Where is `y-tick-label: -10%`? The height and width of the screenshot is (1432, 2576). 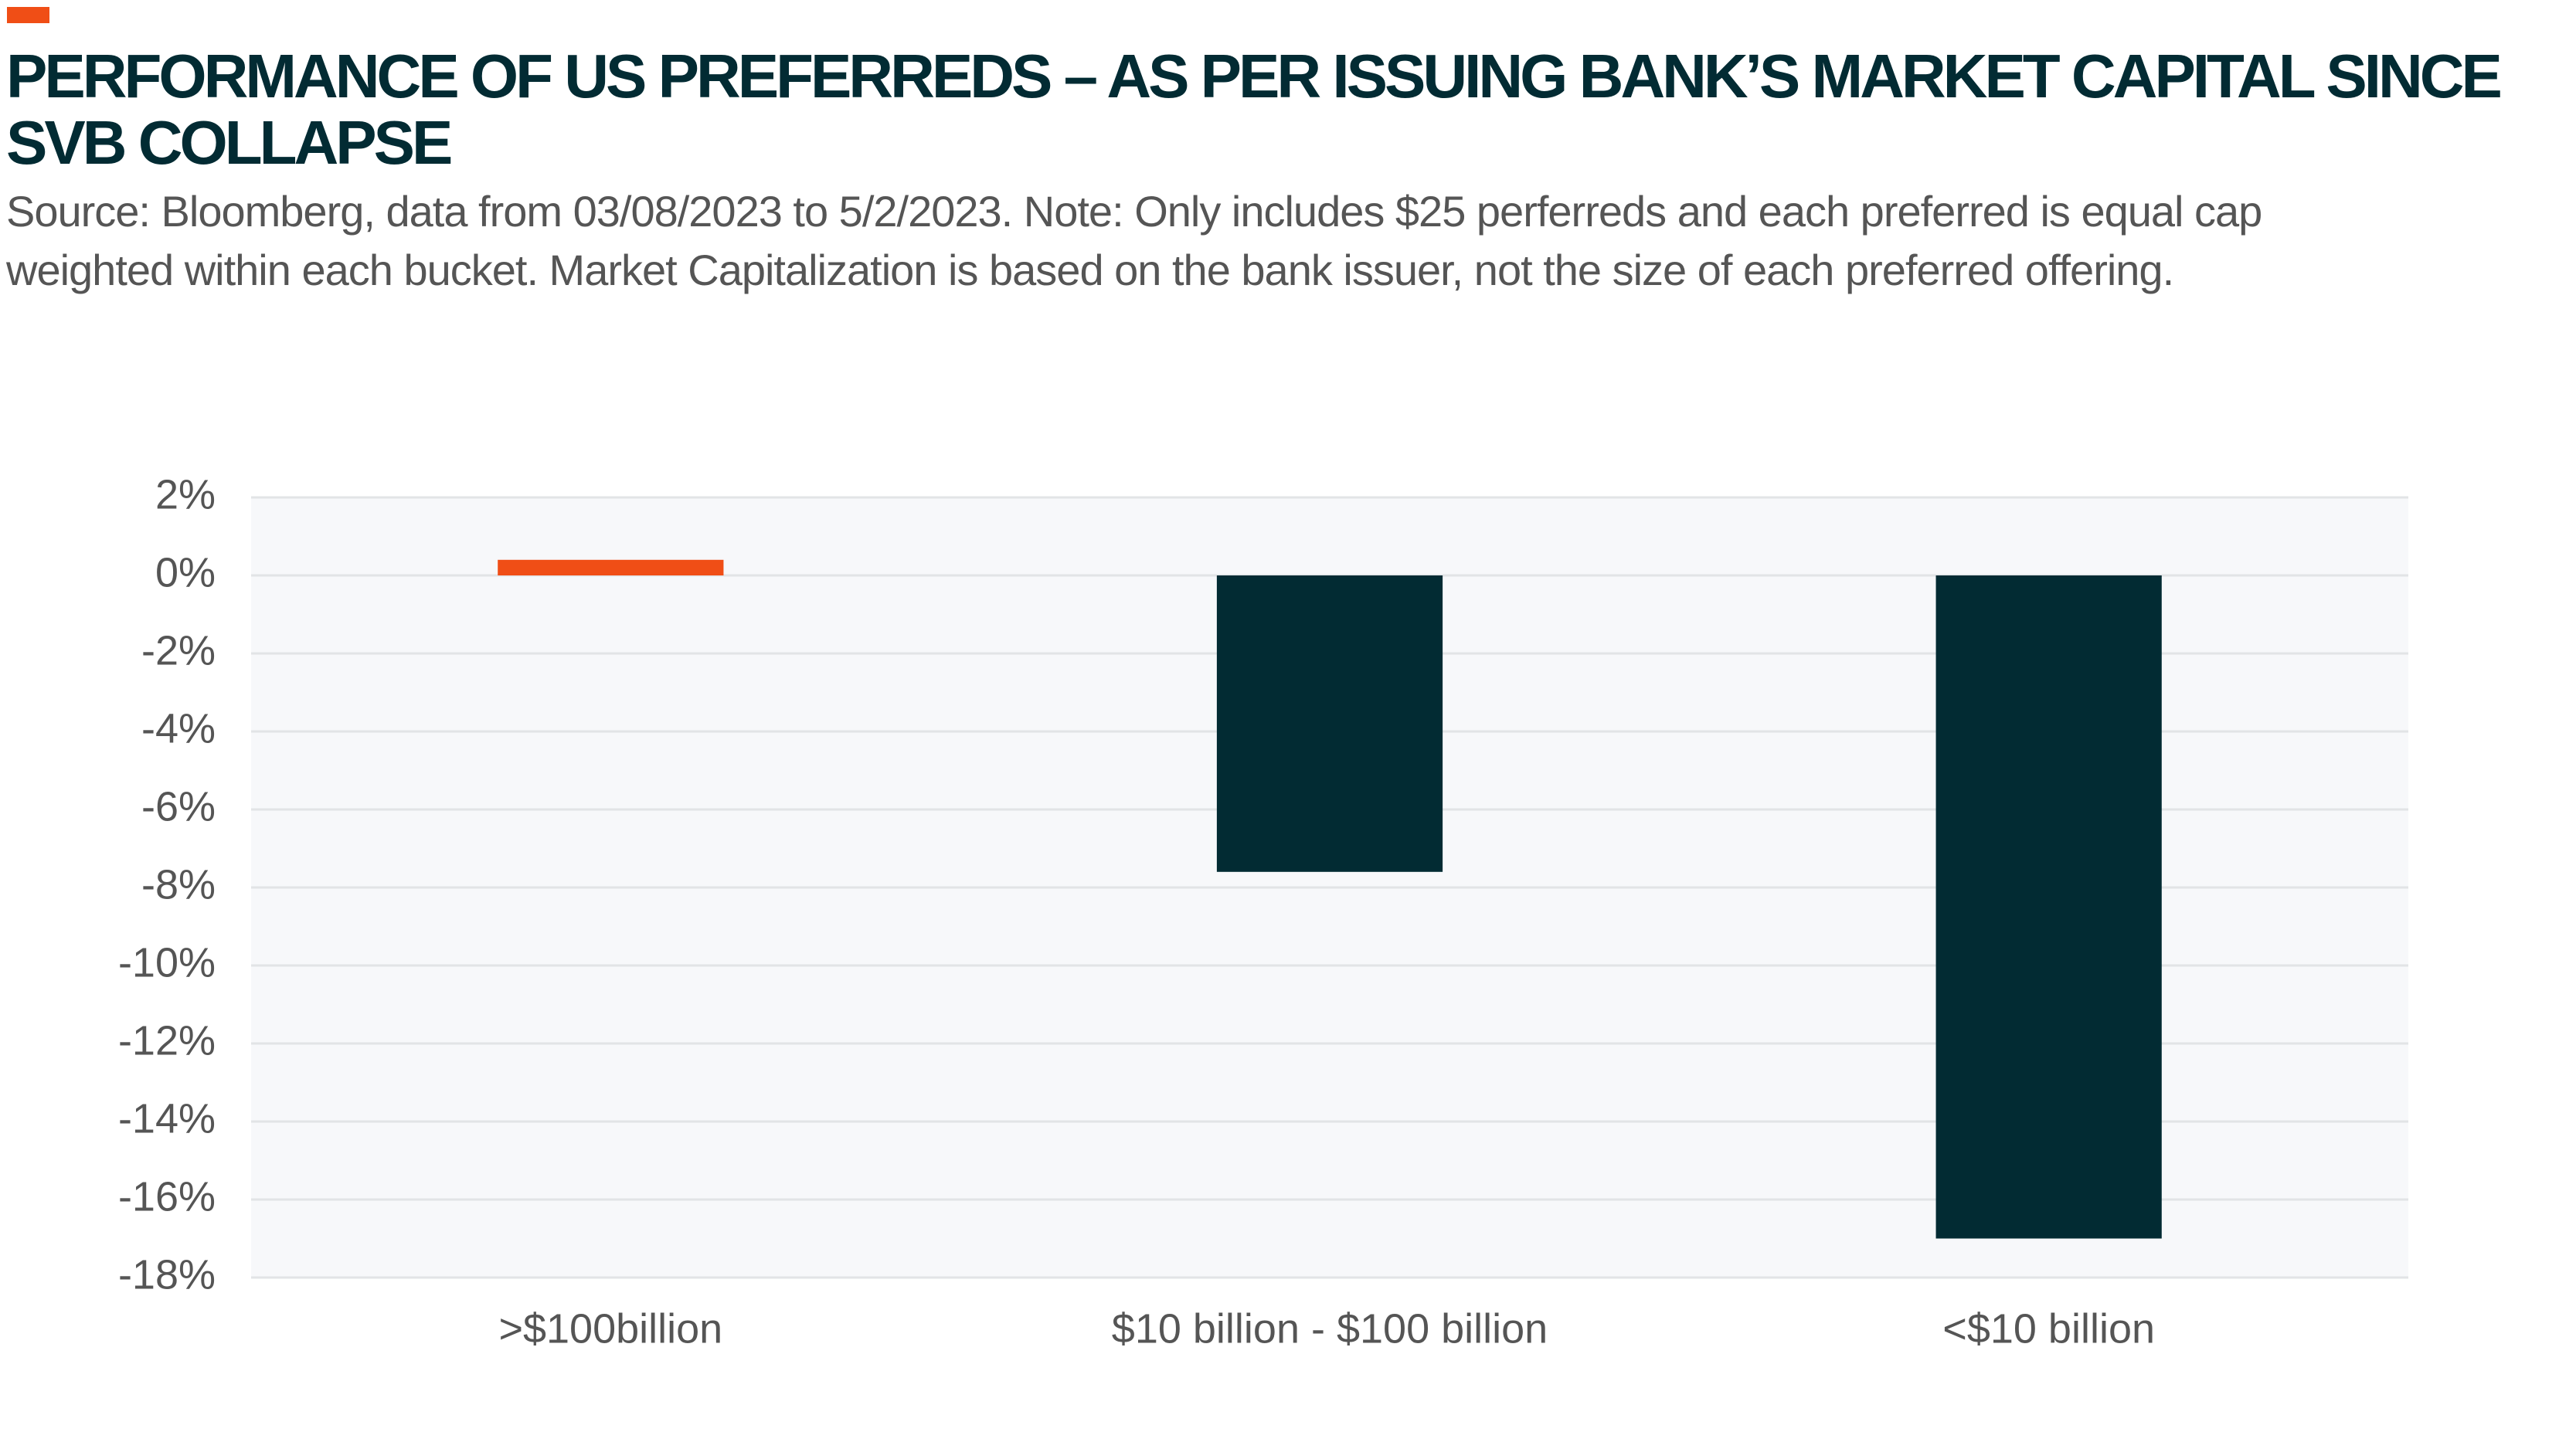 y-tick-label: -10% is located at coordinates (167, 962).